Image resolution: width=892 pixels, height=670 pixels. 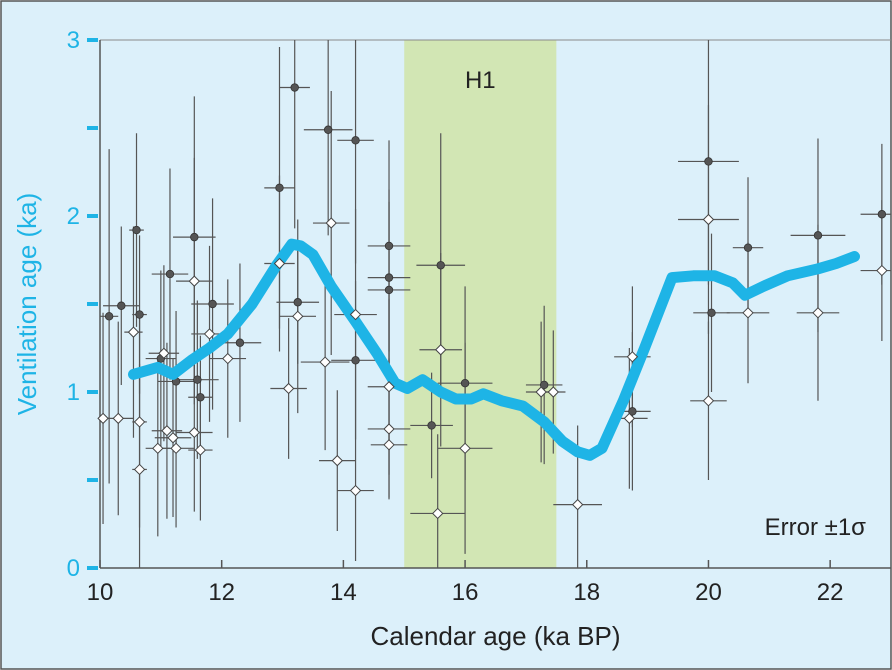 What do you see at coordinates (708, 592) in the screenshot?
I see `x-tick-label: 20` at bounding box center [708, 592].